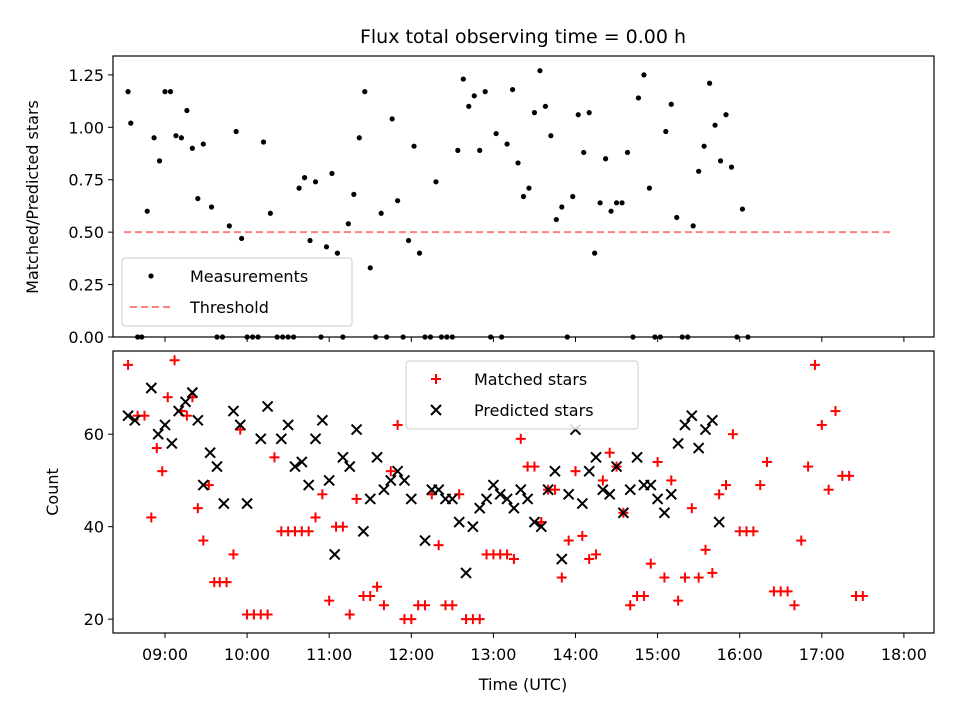 This screenshot has height=720, width=960. What do you see at coordinates (32, 197) in the screenshot?
I see `top-y-axis-label: Matched/Predicted stars` at bounding box center [32, 197].